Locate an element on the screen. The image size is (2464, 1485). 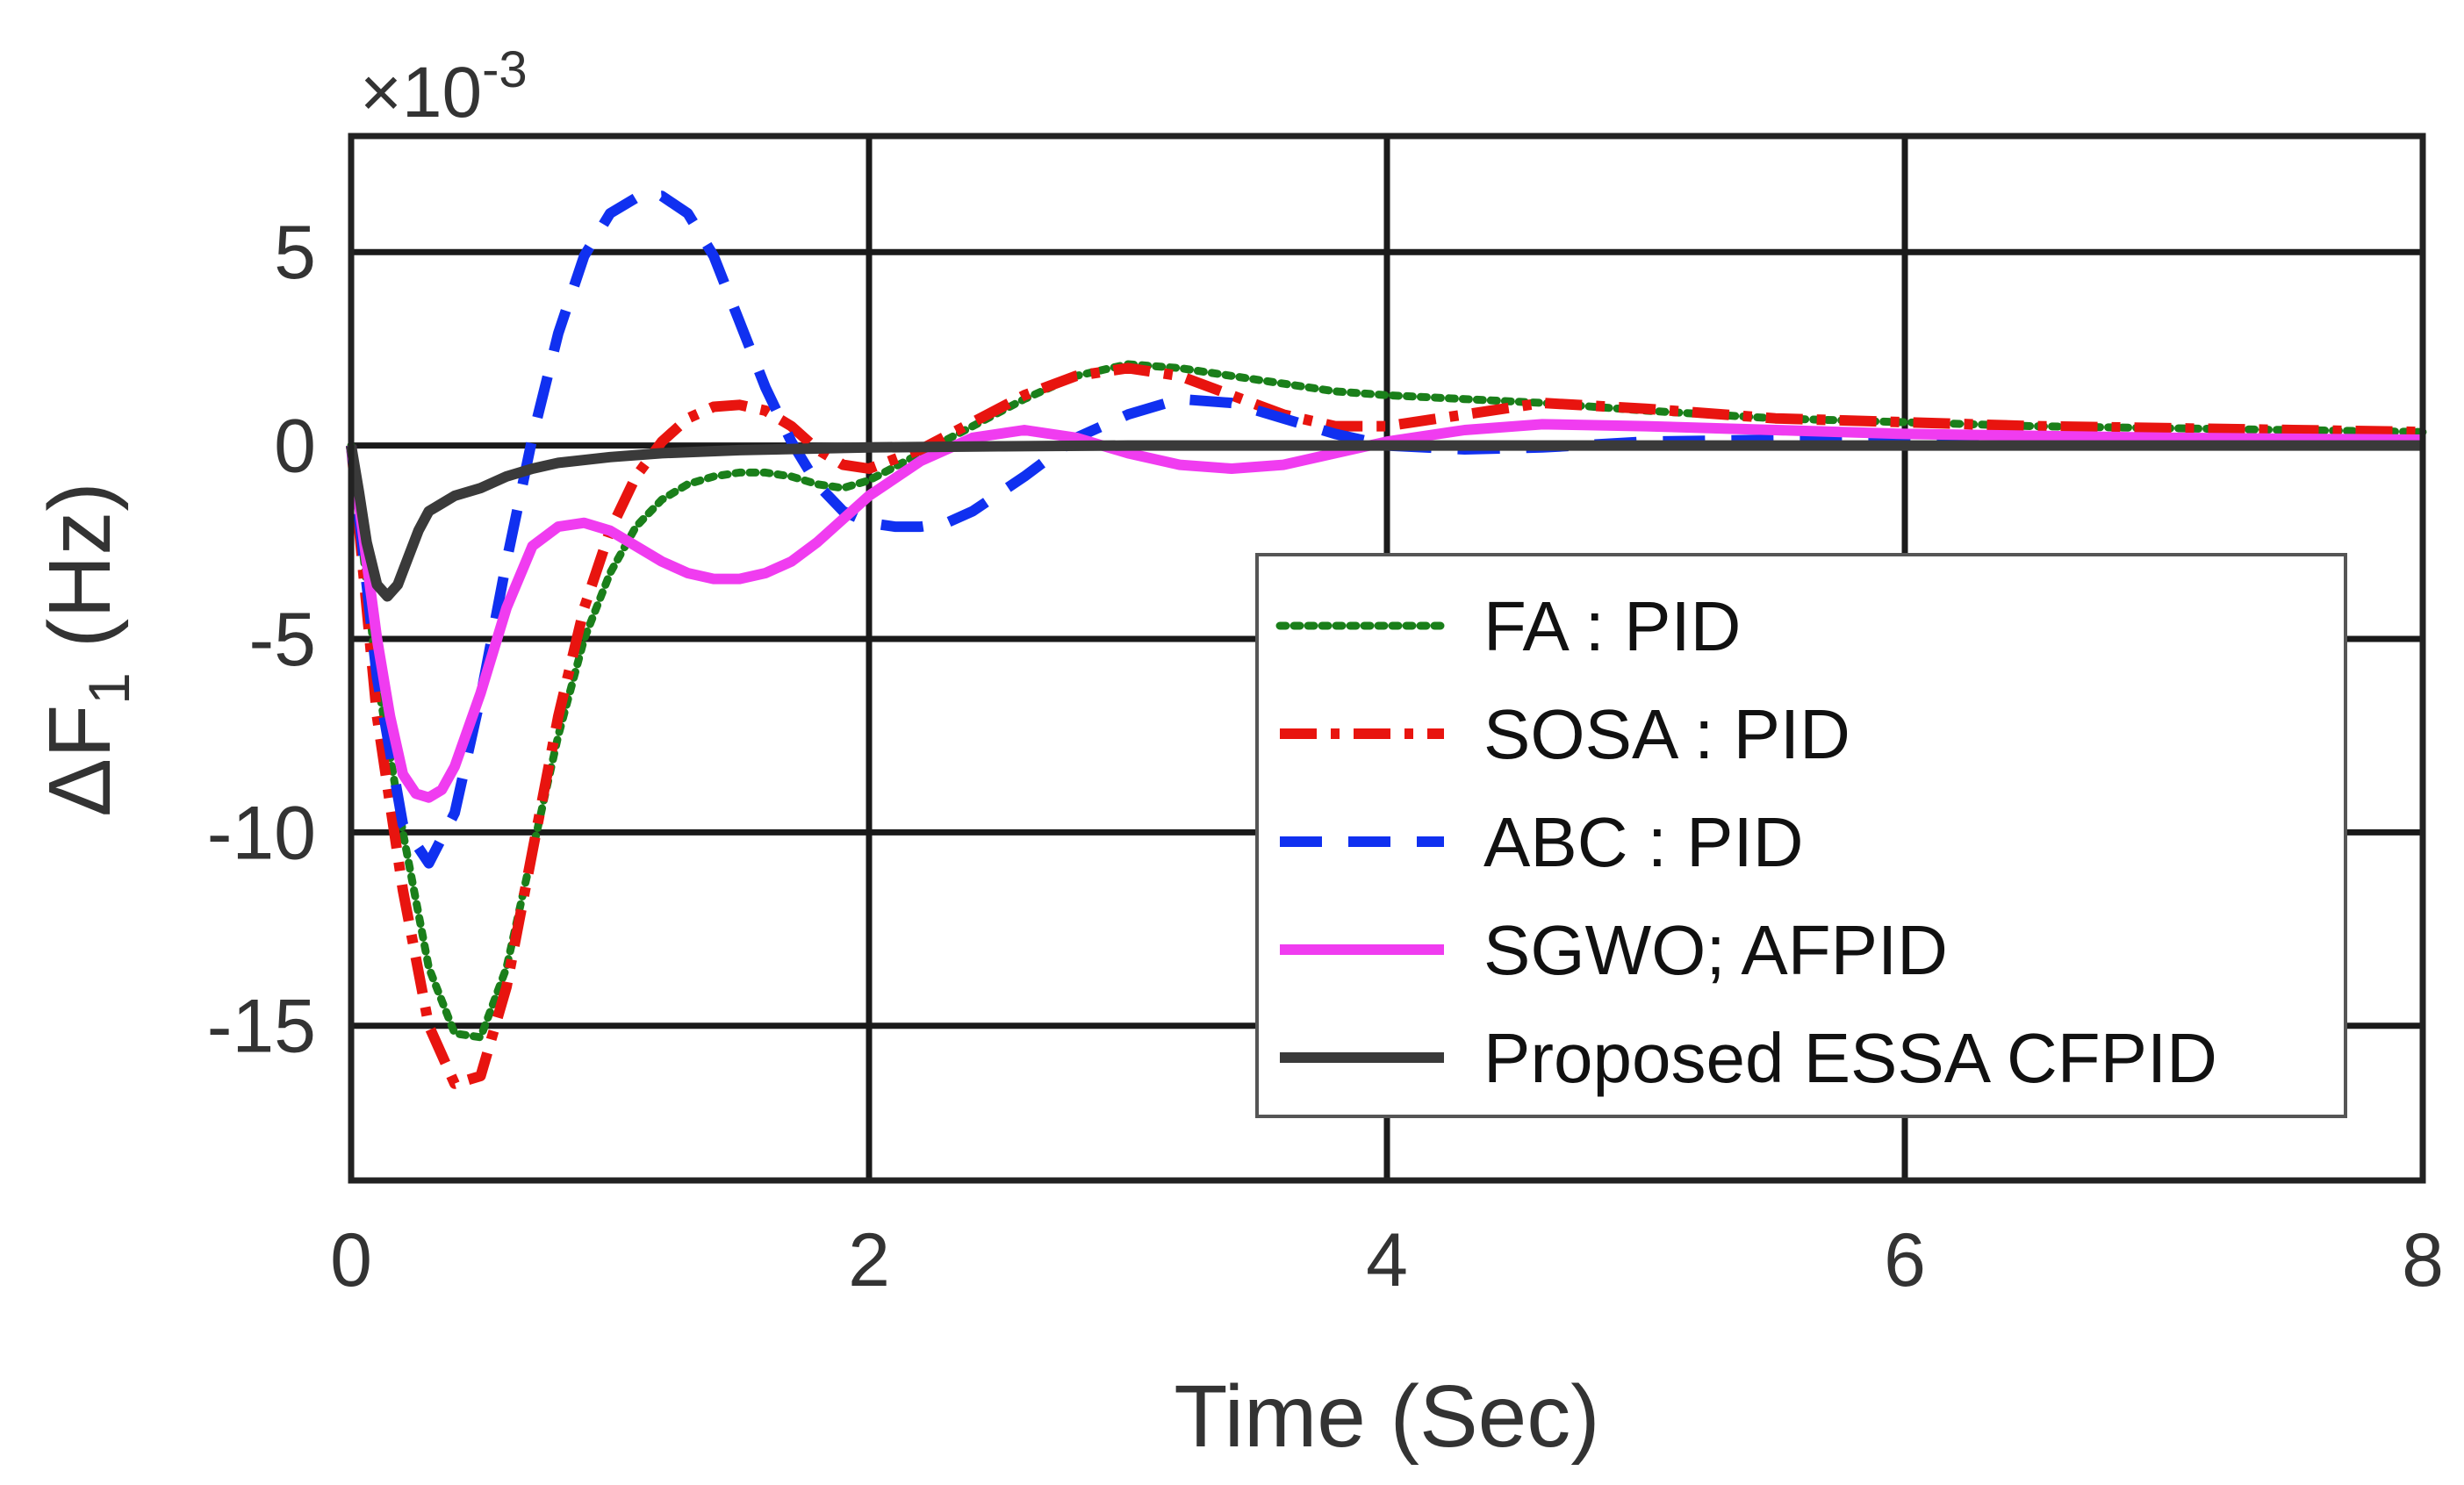
y-tick-label: -5 is located at coordinates (282, 640).